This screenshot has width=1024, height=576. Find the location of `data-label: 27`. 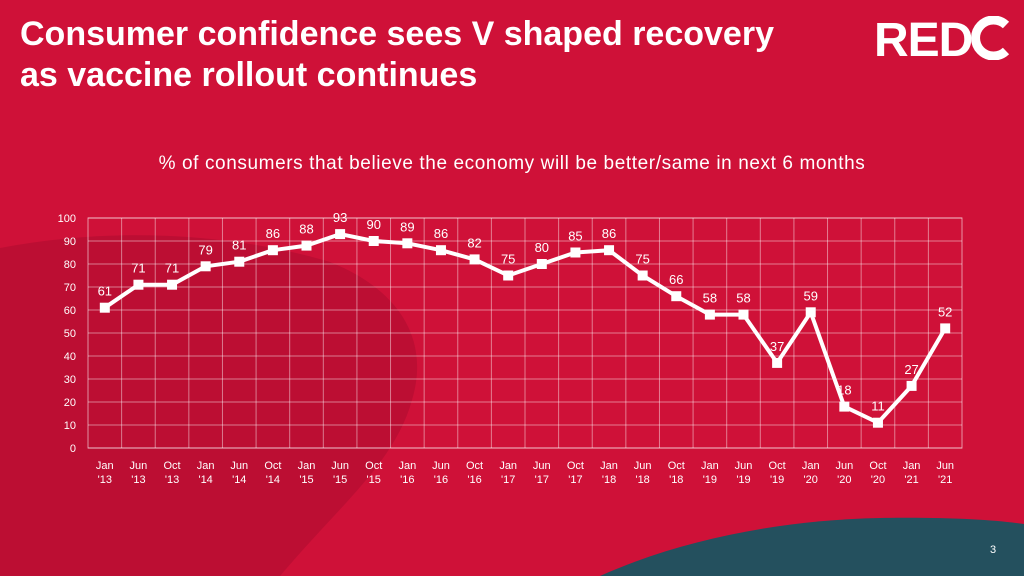

data-label: 27 is located at coordinates (911, 369).